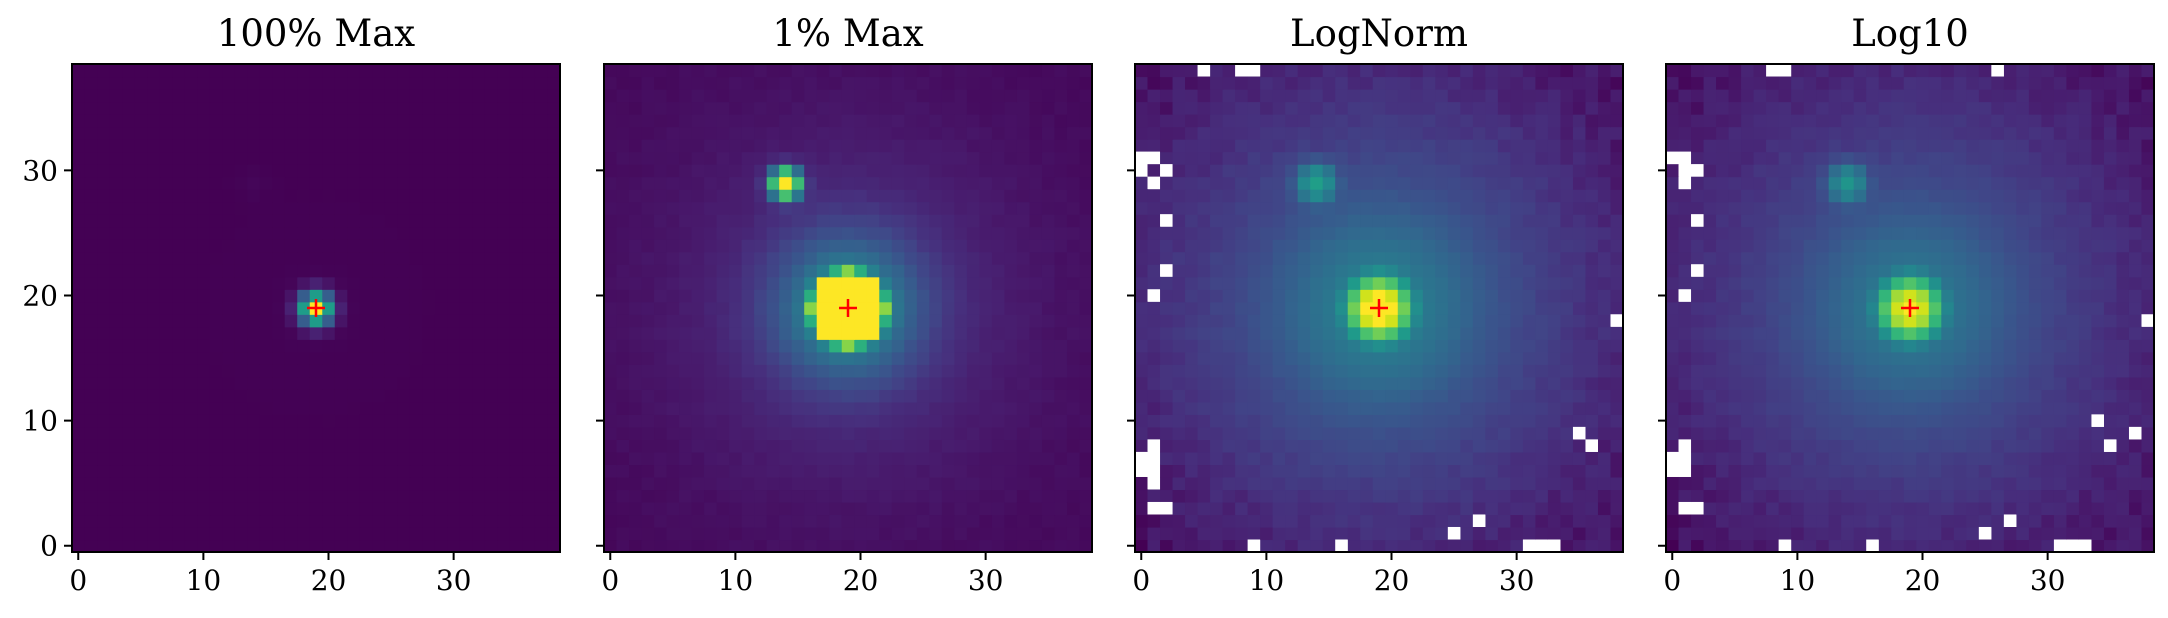 This screenshot has width=2168, height=618. Describe the element at coordinates (40, 295) in the screenshot. I see `y-tick-label: 20` at that location.